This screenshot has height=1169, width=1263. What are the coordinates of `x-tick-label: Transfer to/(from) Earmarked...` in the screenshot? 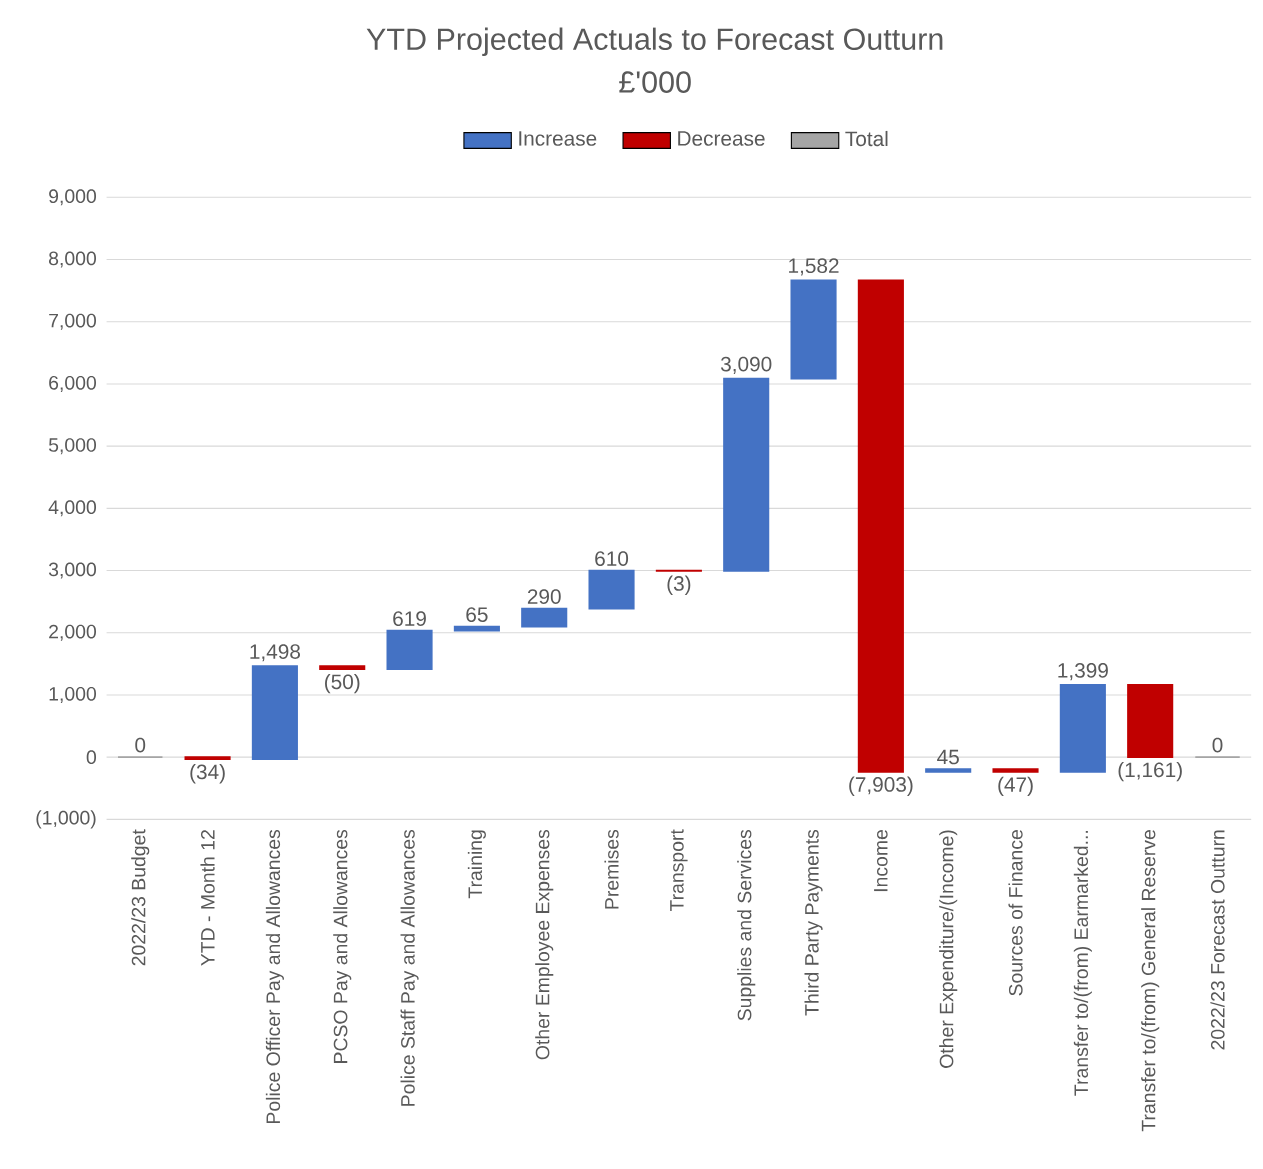 It's located at (1082, 963).